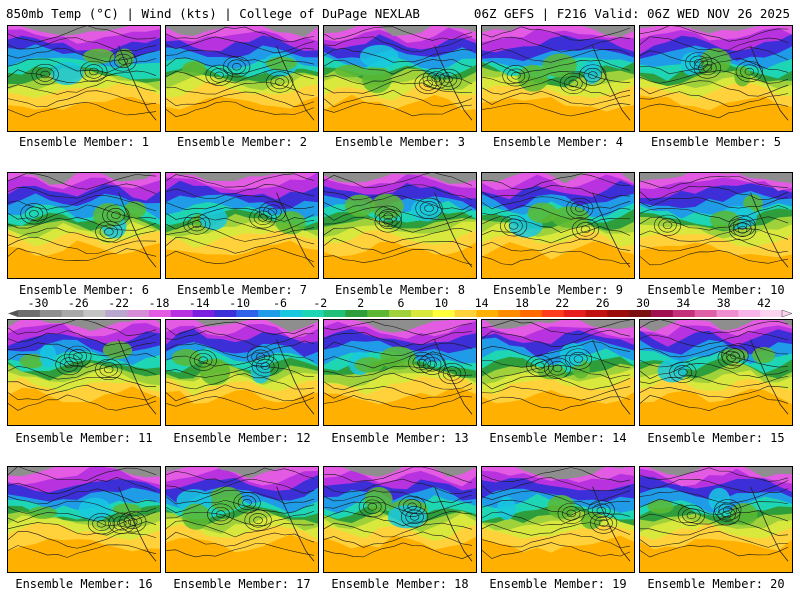 This screenshot has height=600, width=800. Describe the element at coordinates (84, 584) in the screenshot. I see `ensemble-member-label: Ensemble Member: 16` at that location.